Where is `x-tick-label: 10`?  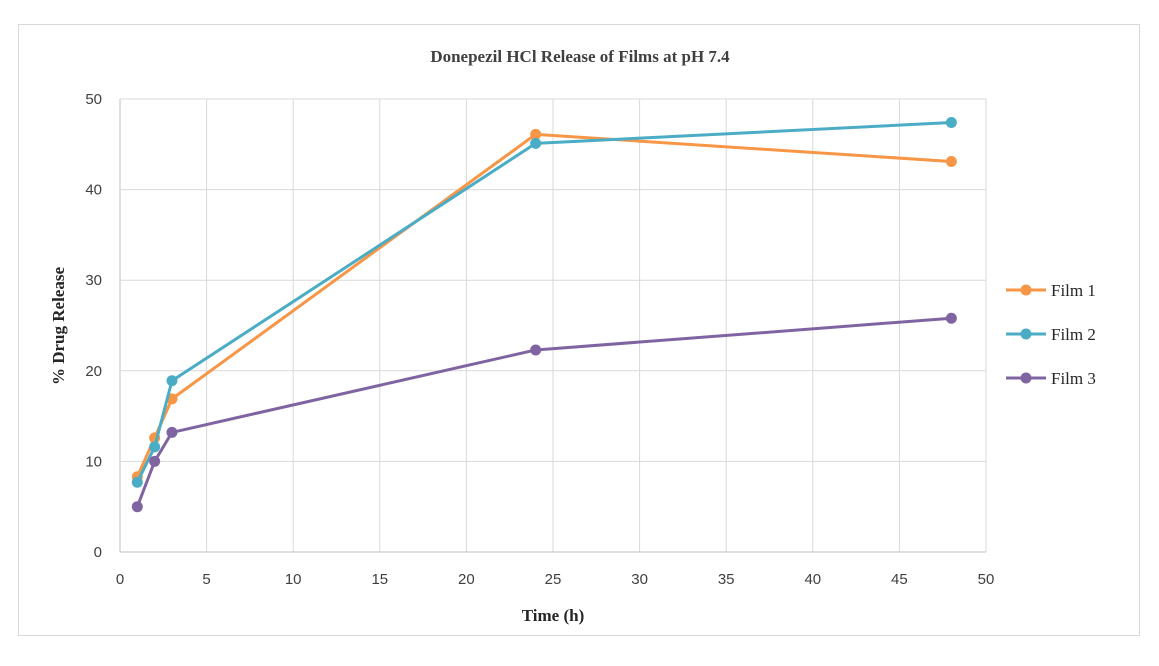
x-tick-label: 10 is located at coordinates (293, 579).